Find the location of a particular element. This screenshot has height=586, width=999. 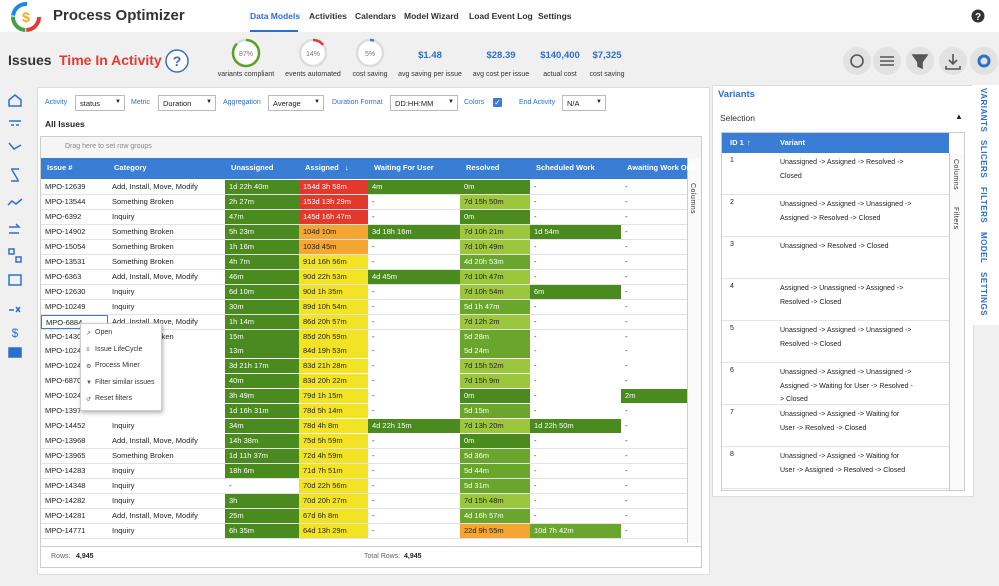

variant-id: 5 is located at coordinates (732, 328).